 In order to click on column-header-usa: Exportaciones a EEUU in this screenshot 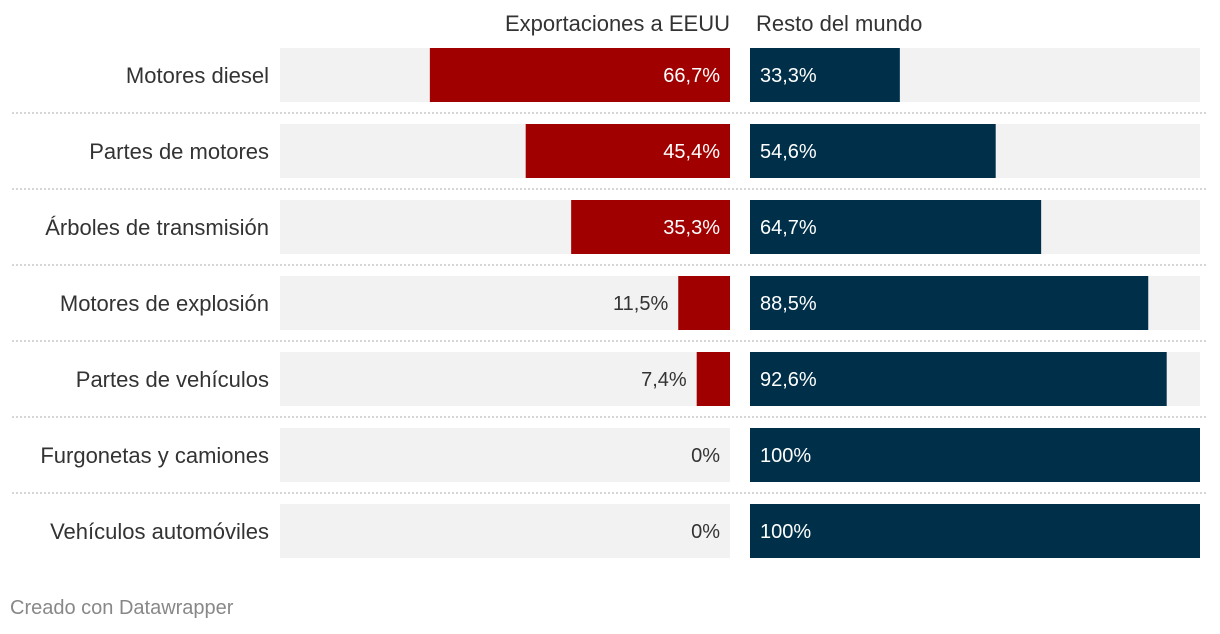, I will do `click(617, 23)`.